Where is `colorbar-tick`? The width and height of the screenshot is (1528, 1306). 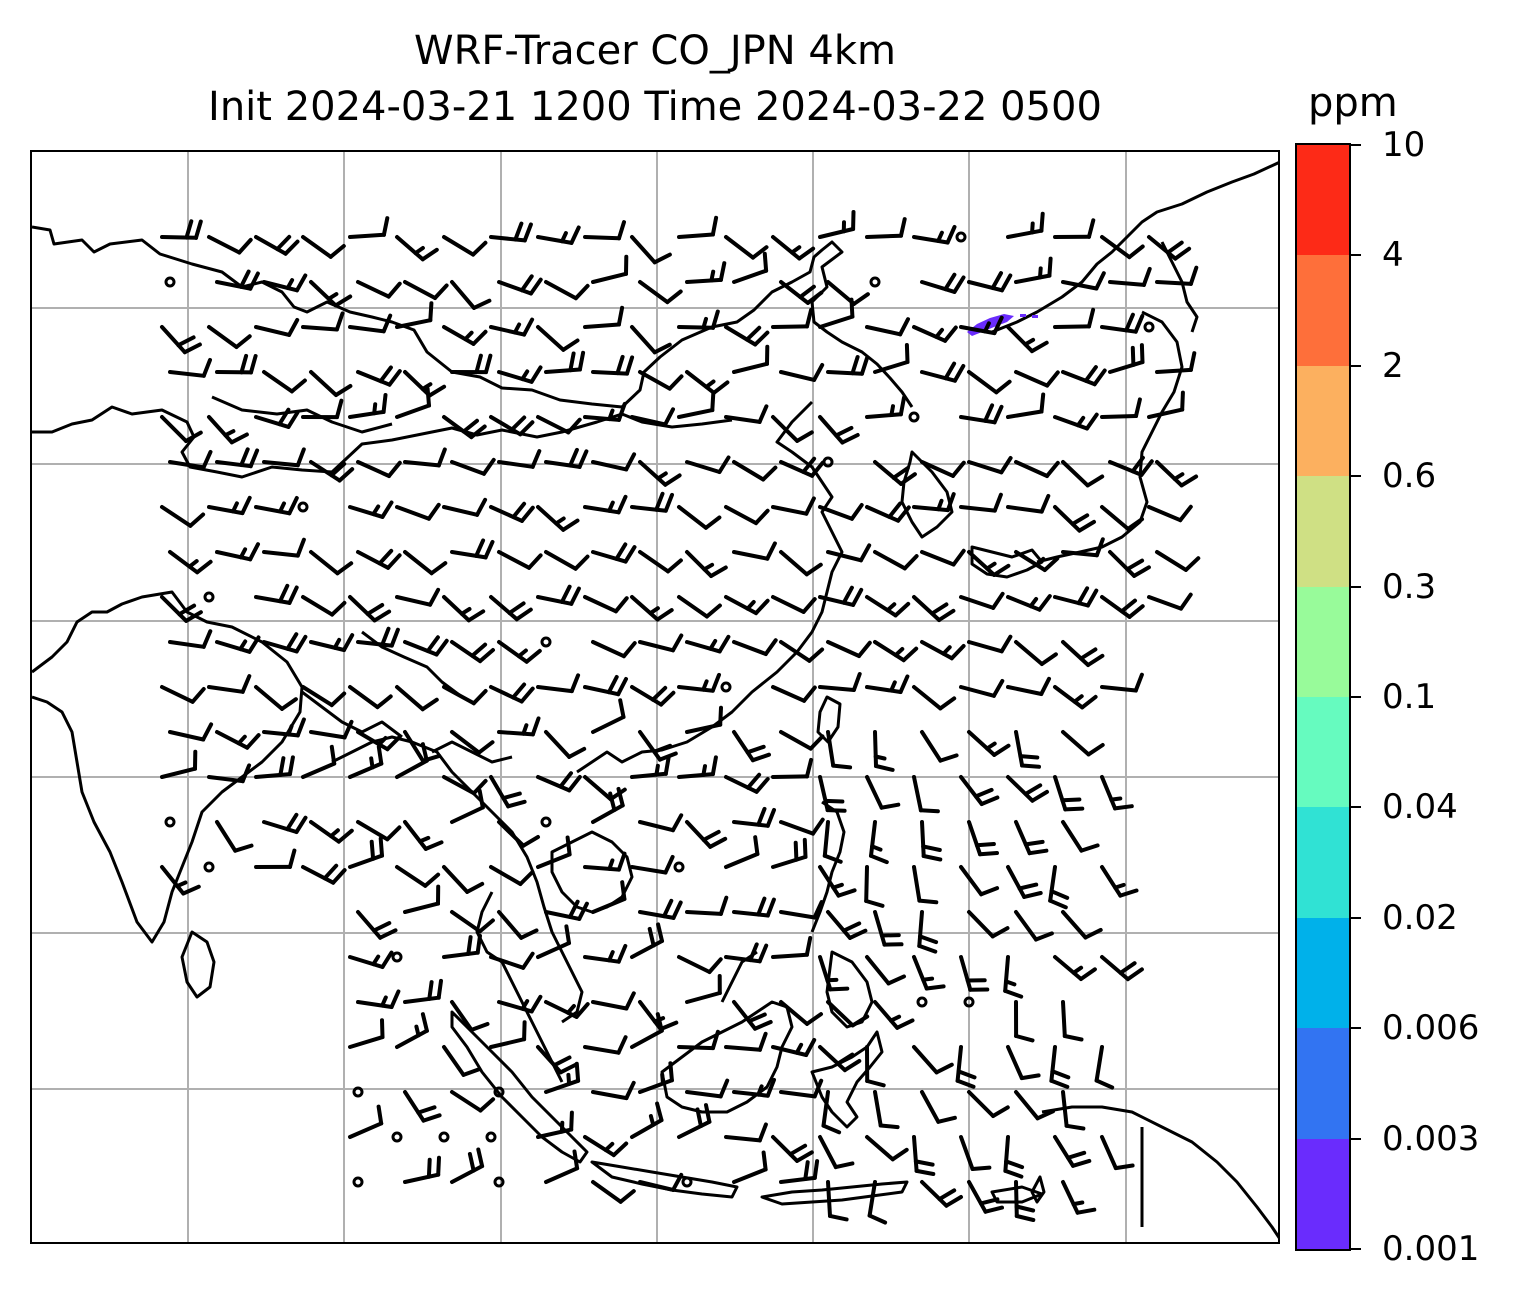 colorbar-tick is located at coordinates (1356, 365).